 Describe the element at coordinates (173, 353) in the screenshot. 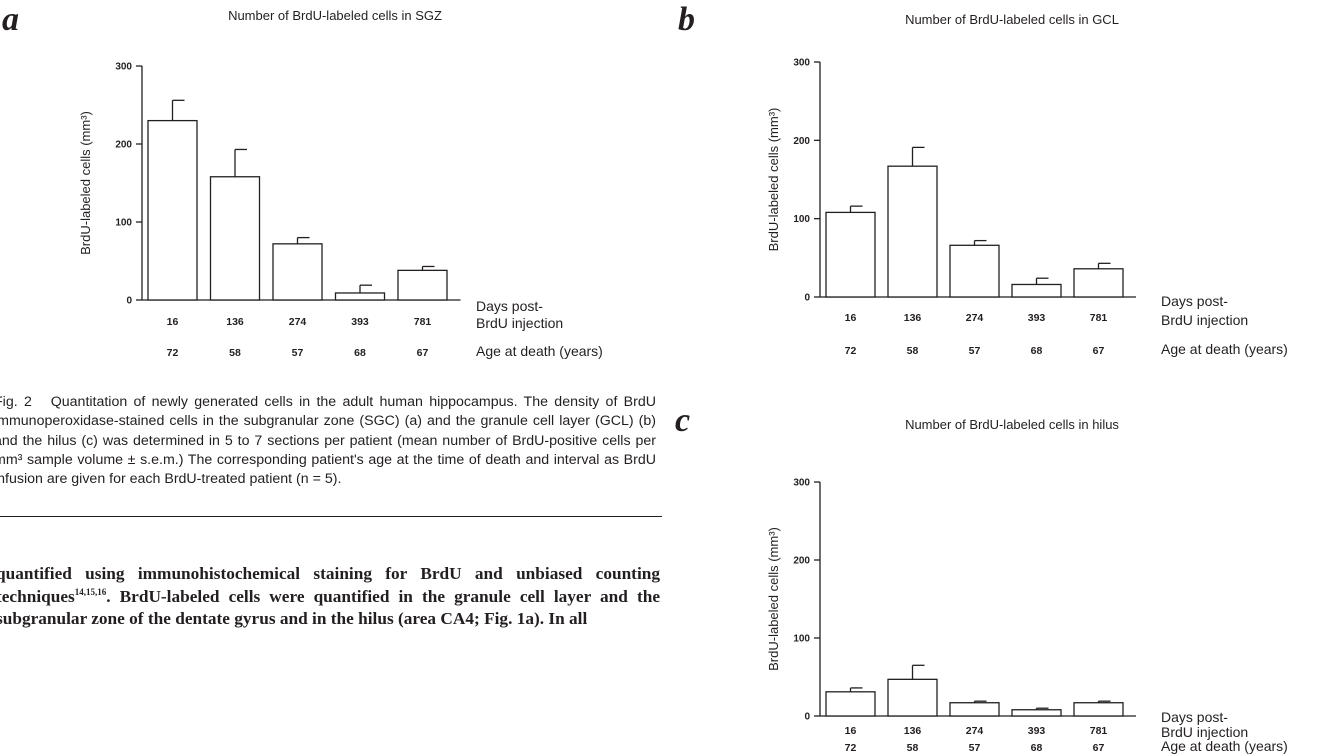

I see `age-label-a-0: 72` at that location.